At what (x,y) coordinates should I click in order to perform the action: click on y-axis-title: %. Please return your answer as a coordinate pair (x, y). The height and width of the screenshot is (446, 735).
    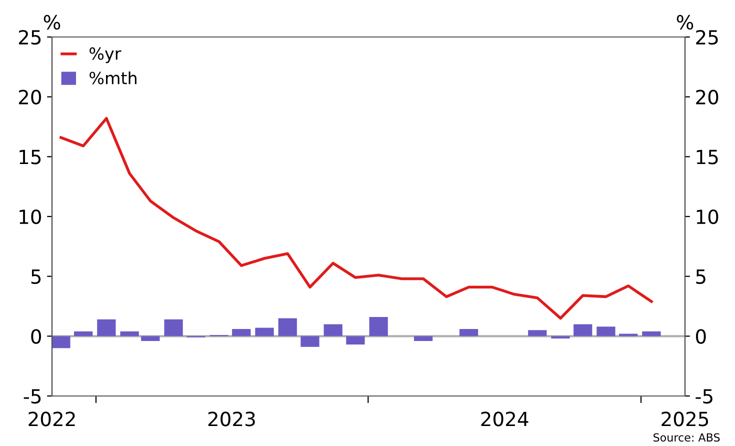
    Looking at the image, I should click on (52, 22).